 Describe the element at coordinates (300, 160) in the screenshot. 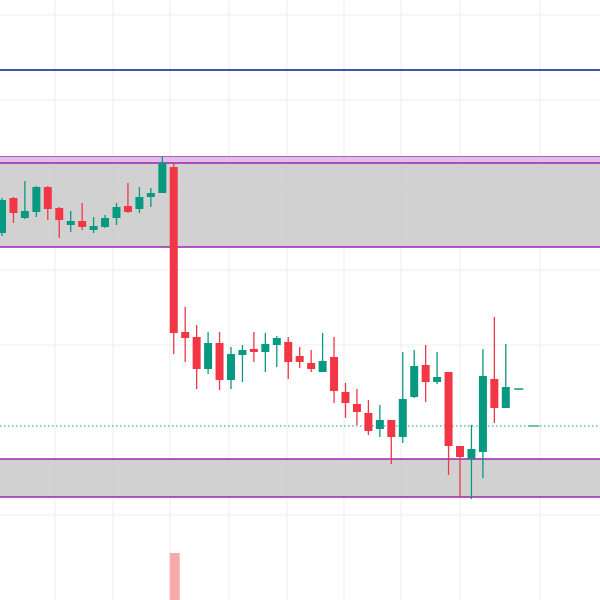

I see `upper-zone-top-band` at that location.